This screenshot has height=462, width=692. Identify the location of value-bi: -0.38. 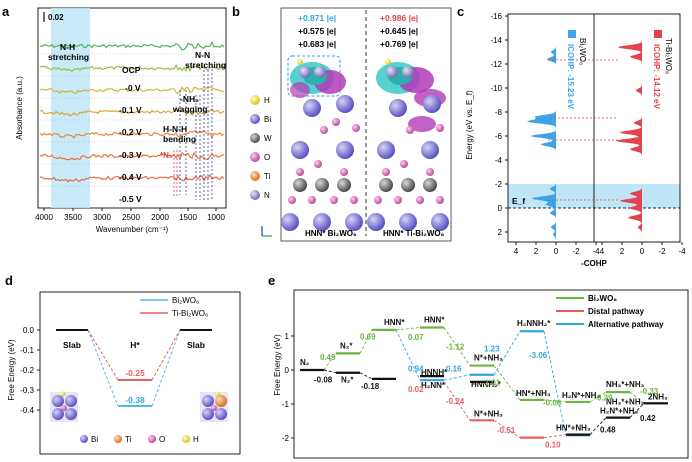
(135, 400).